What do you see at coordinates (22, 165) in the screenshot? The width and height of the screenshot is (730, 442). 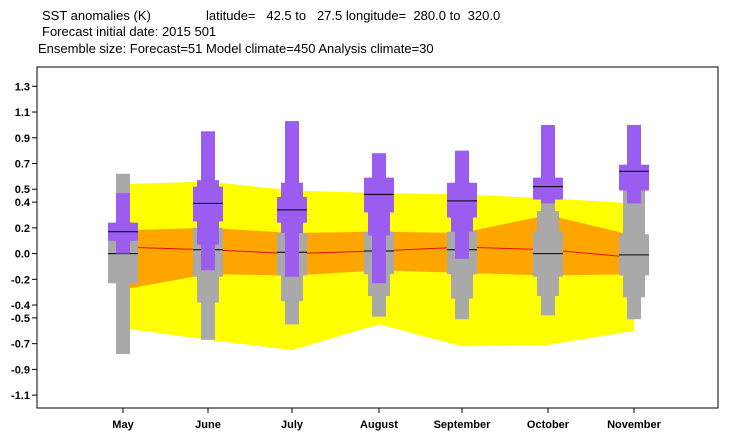 I see `y-tick-label: 0.7` at bounding box center [22, 165].